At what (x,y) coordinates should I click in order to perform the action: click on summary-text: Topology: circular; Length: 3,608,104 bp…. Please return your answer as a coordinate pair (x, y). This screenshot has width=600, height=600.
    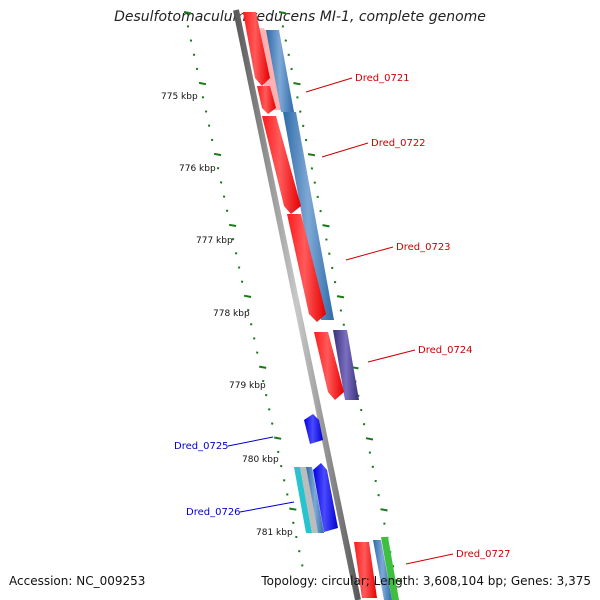
    Looking at the image, I should click on (426, 581).